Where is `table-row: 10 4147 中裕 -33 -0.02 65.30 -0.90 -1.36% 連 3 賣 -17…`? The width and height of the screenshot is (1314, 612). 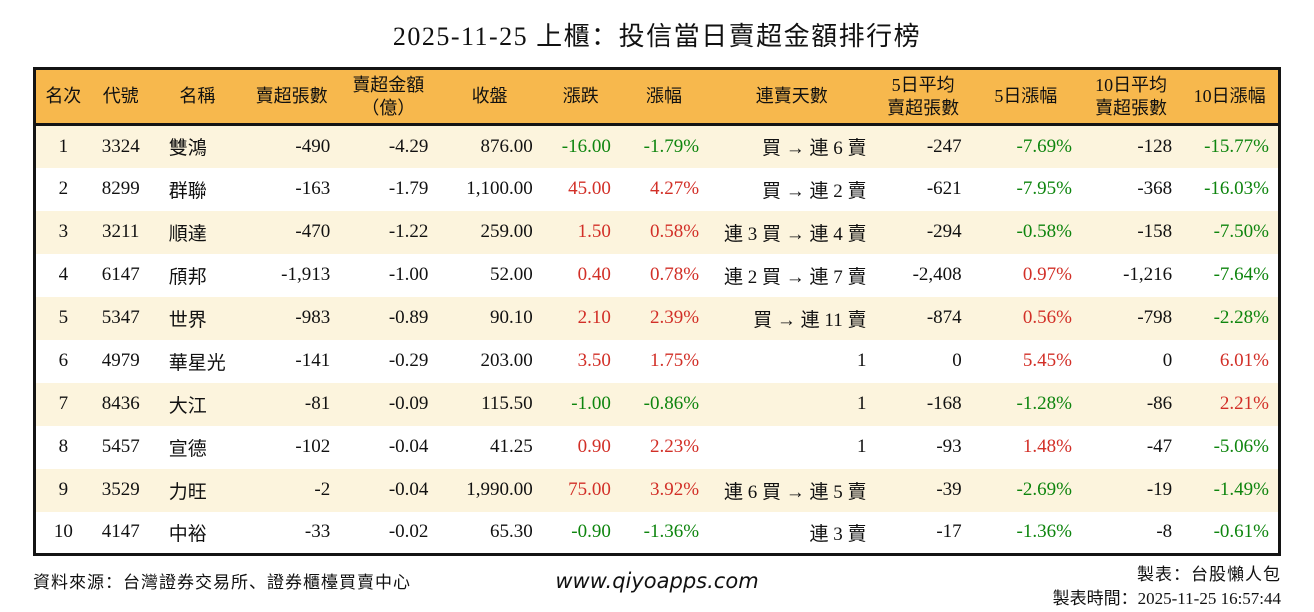
table-row: 10 4147 中裕 -33 -0.02 65.30 -0.90 -1.36% 連 3 賣 -17… is located at coordinates (657, 533).